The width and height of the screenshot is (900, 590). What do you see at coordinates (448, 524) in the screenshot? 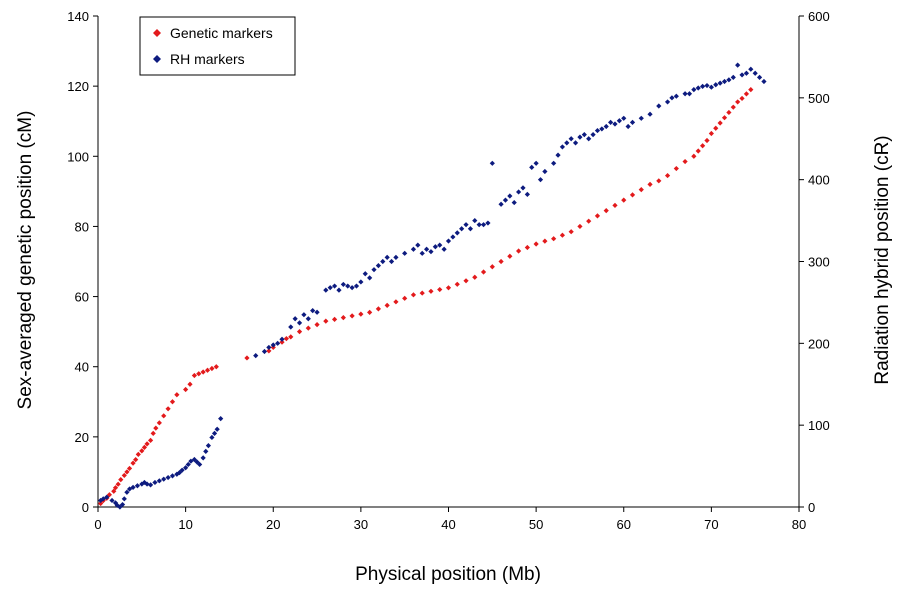
I see `x-tick-label: 40` at bounding box center [448, 524].